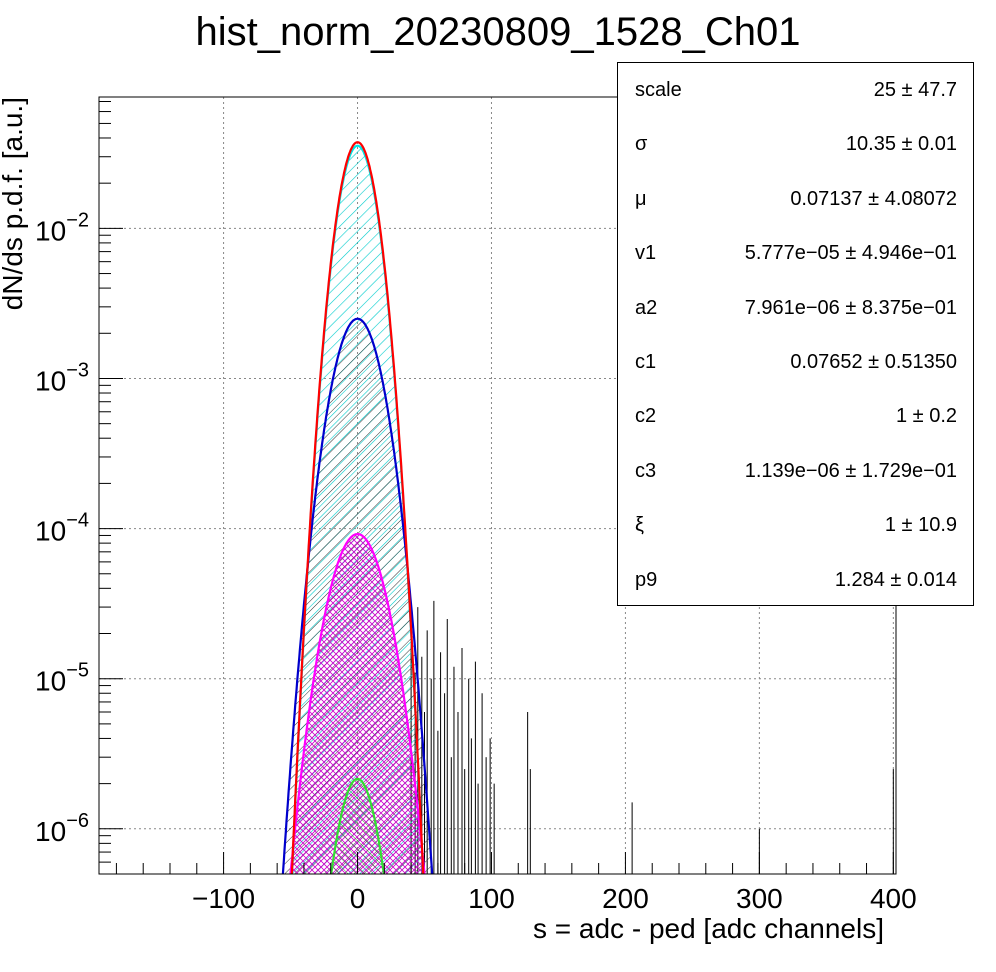  I want to click on x-tick-label: 400, so click(893, 898).